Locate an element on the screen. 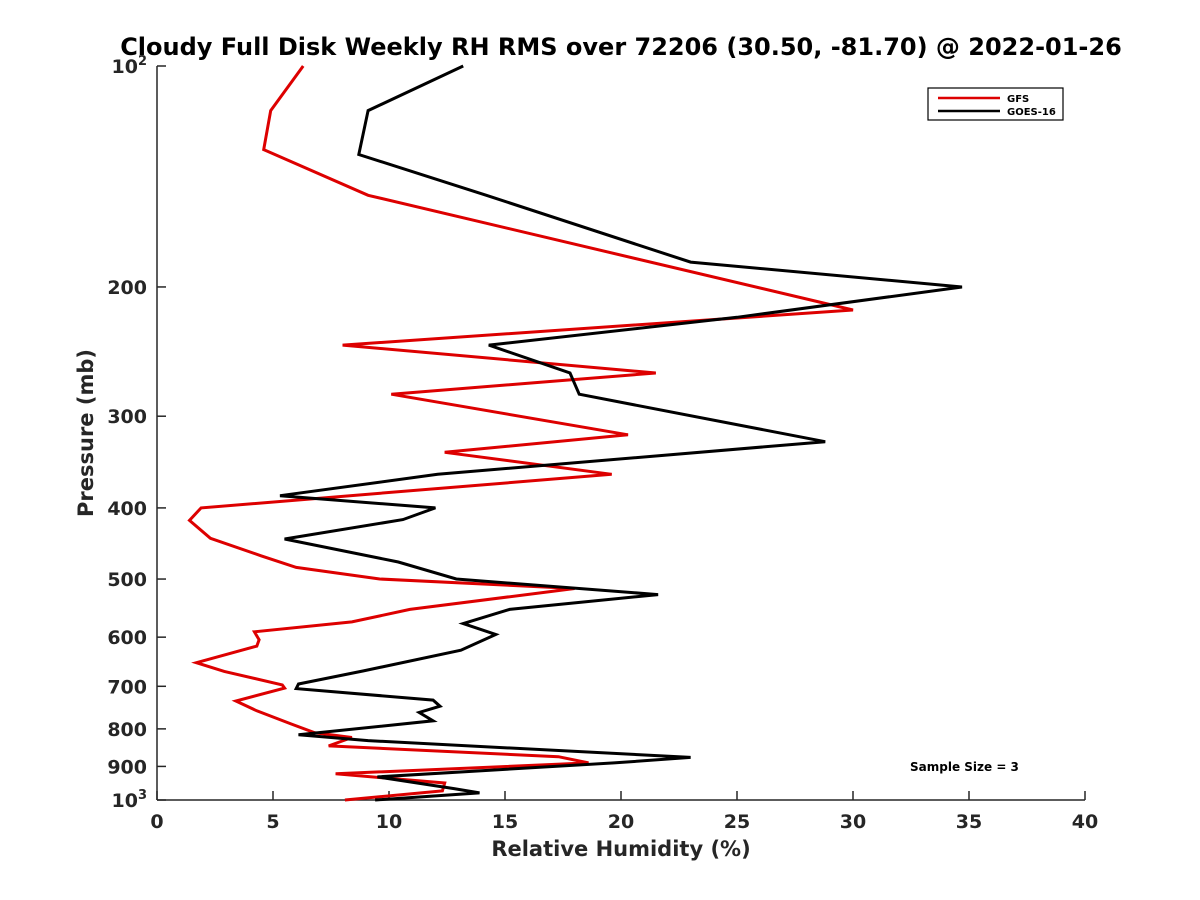  y-tick-label: 500 is located at coordinates (127, 580).